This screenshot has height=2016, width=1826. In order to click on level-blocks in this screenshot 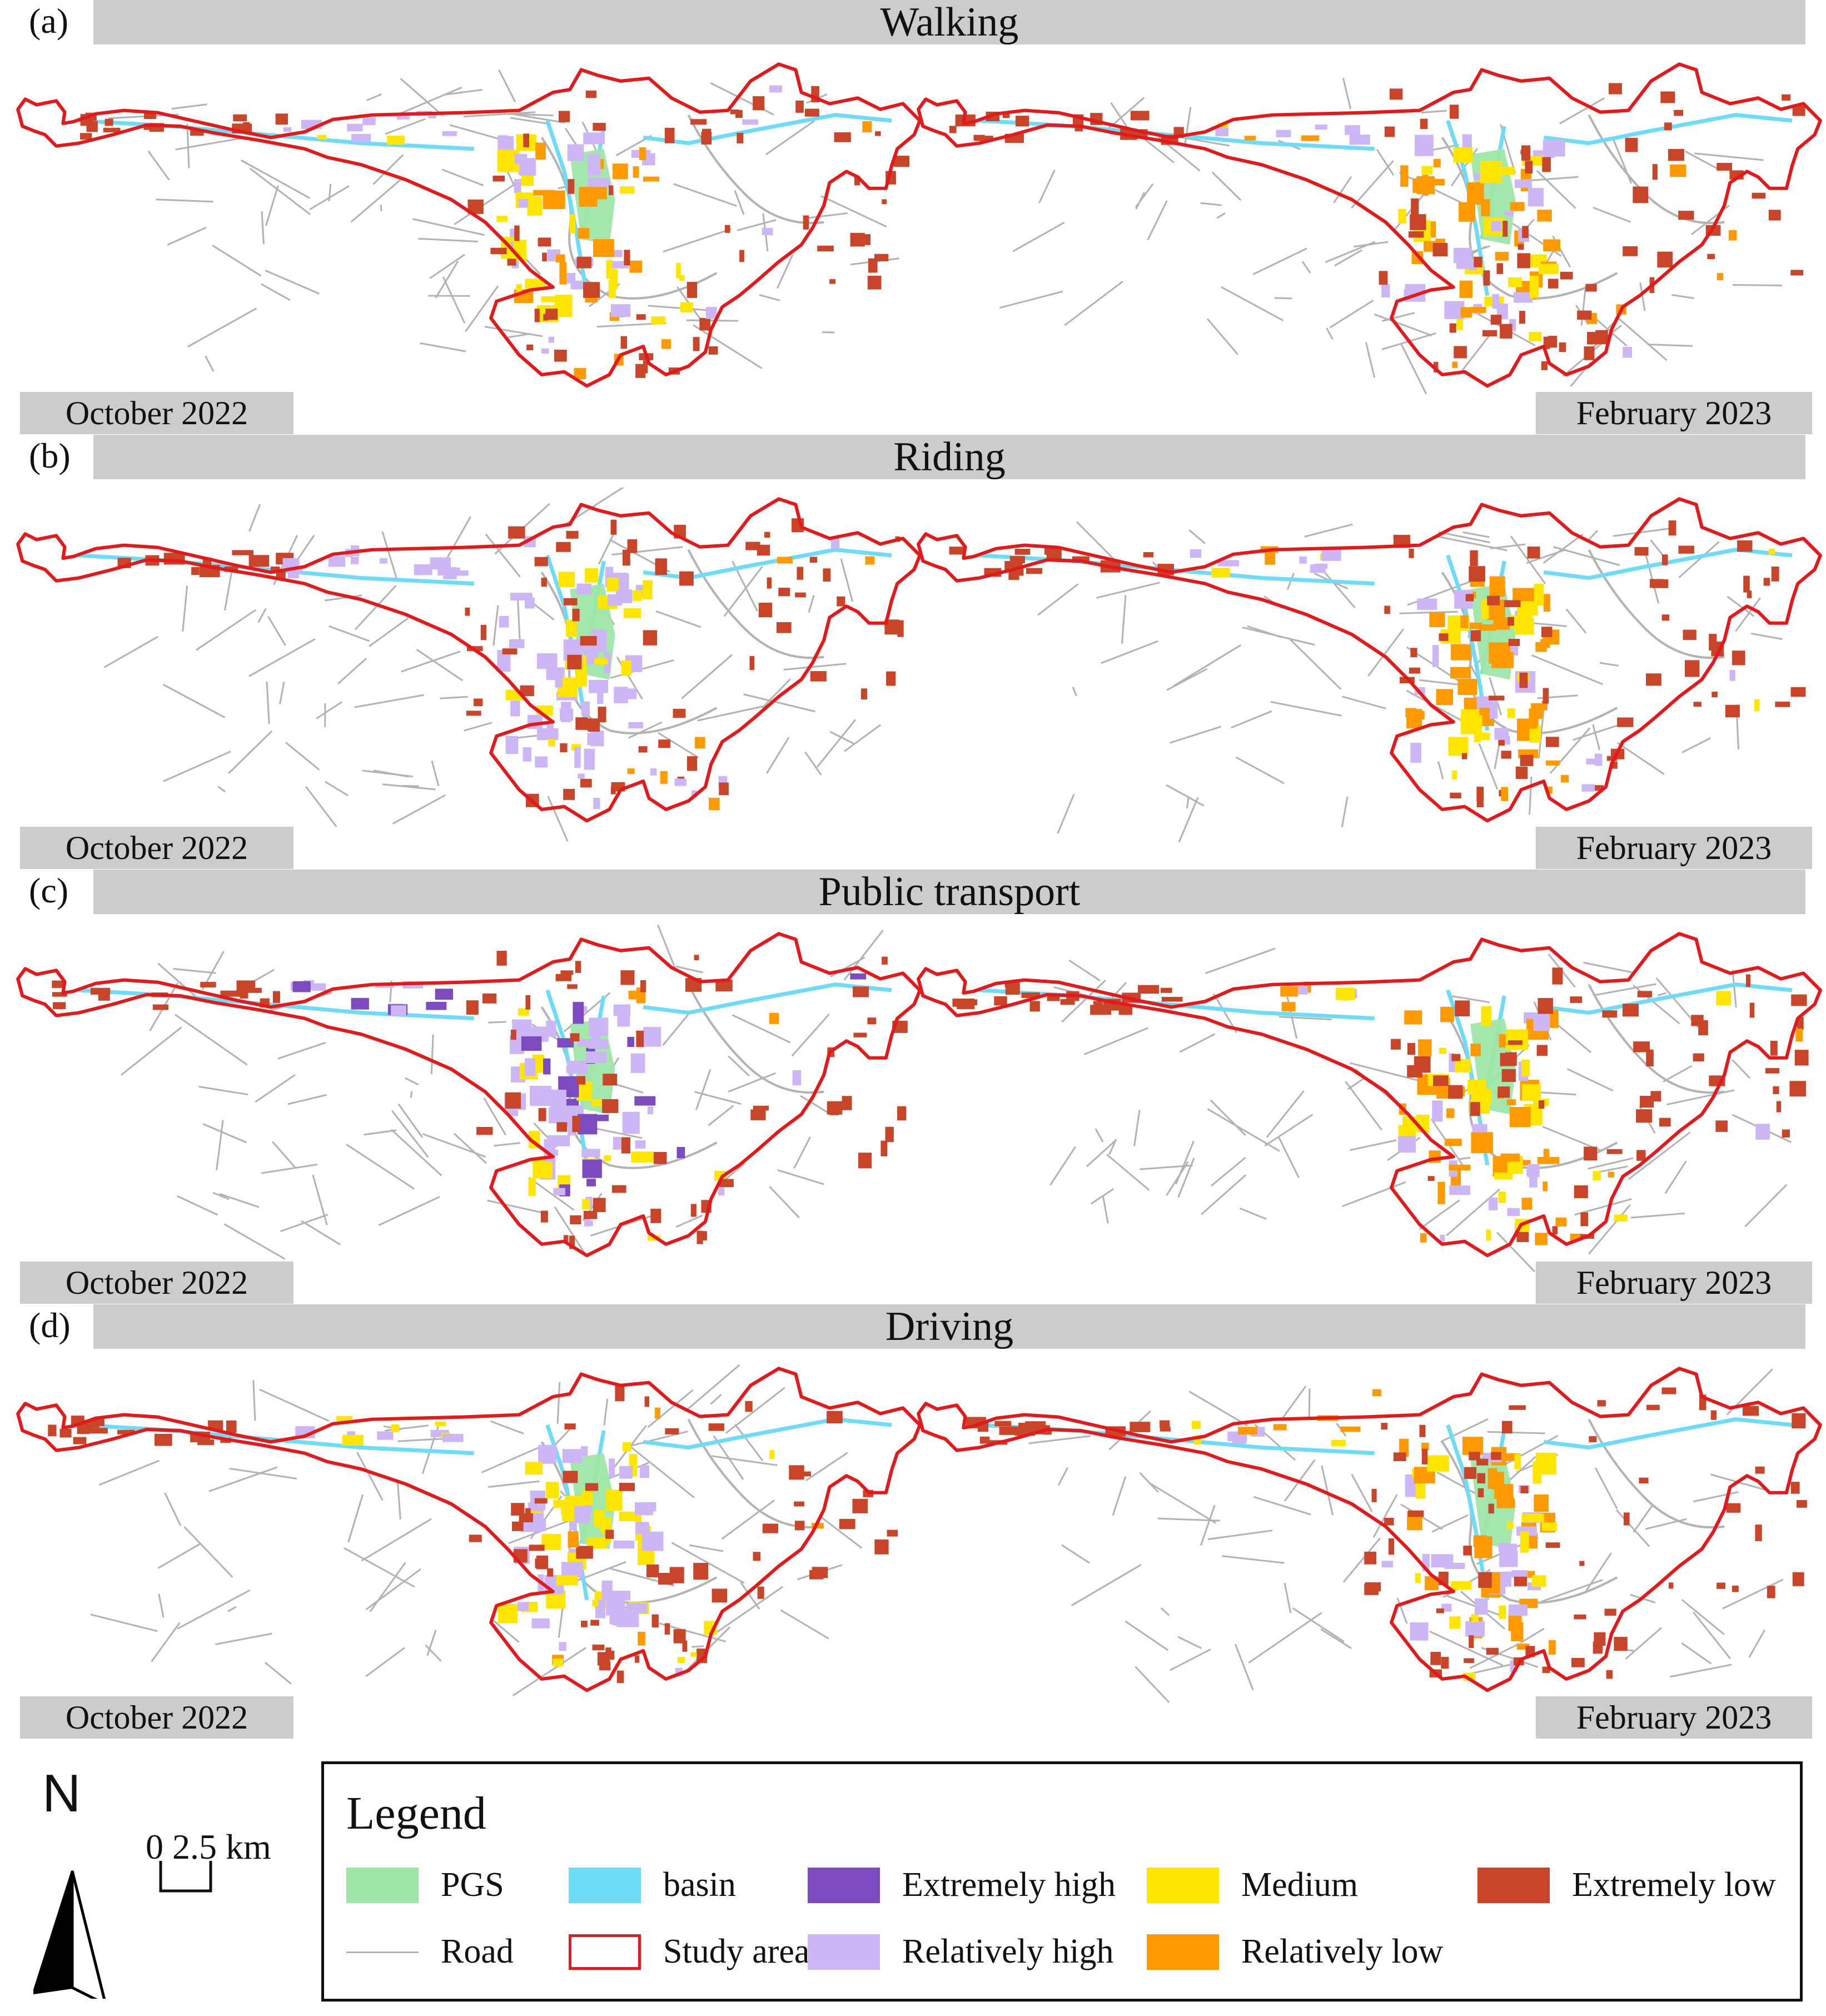, I will do `click(494, 233)`.